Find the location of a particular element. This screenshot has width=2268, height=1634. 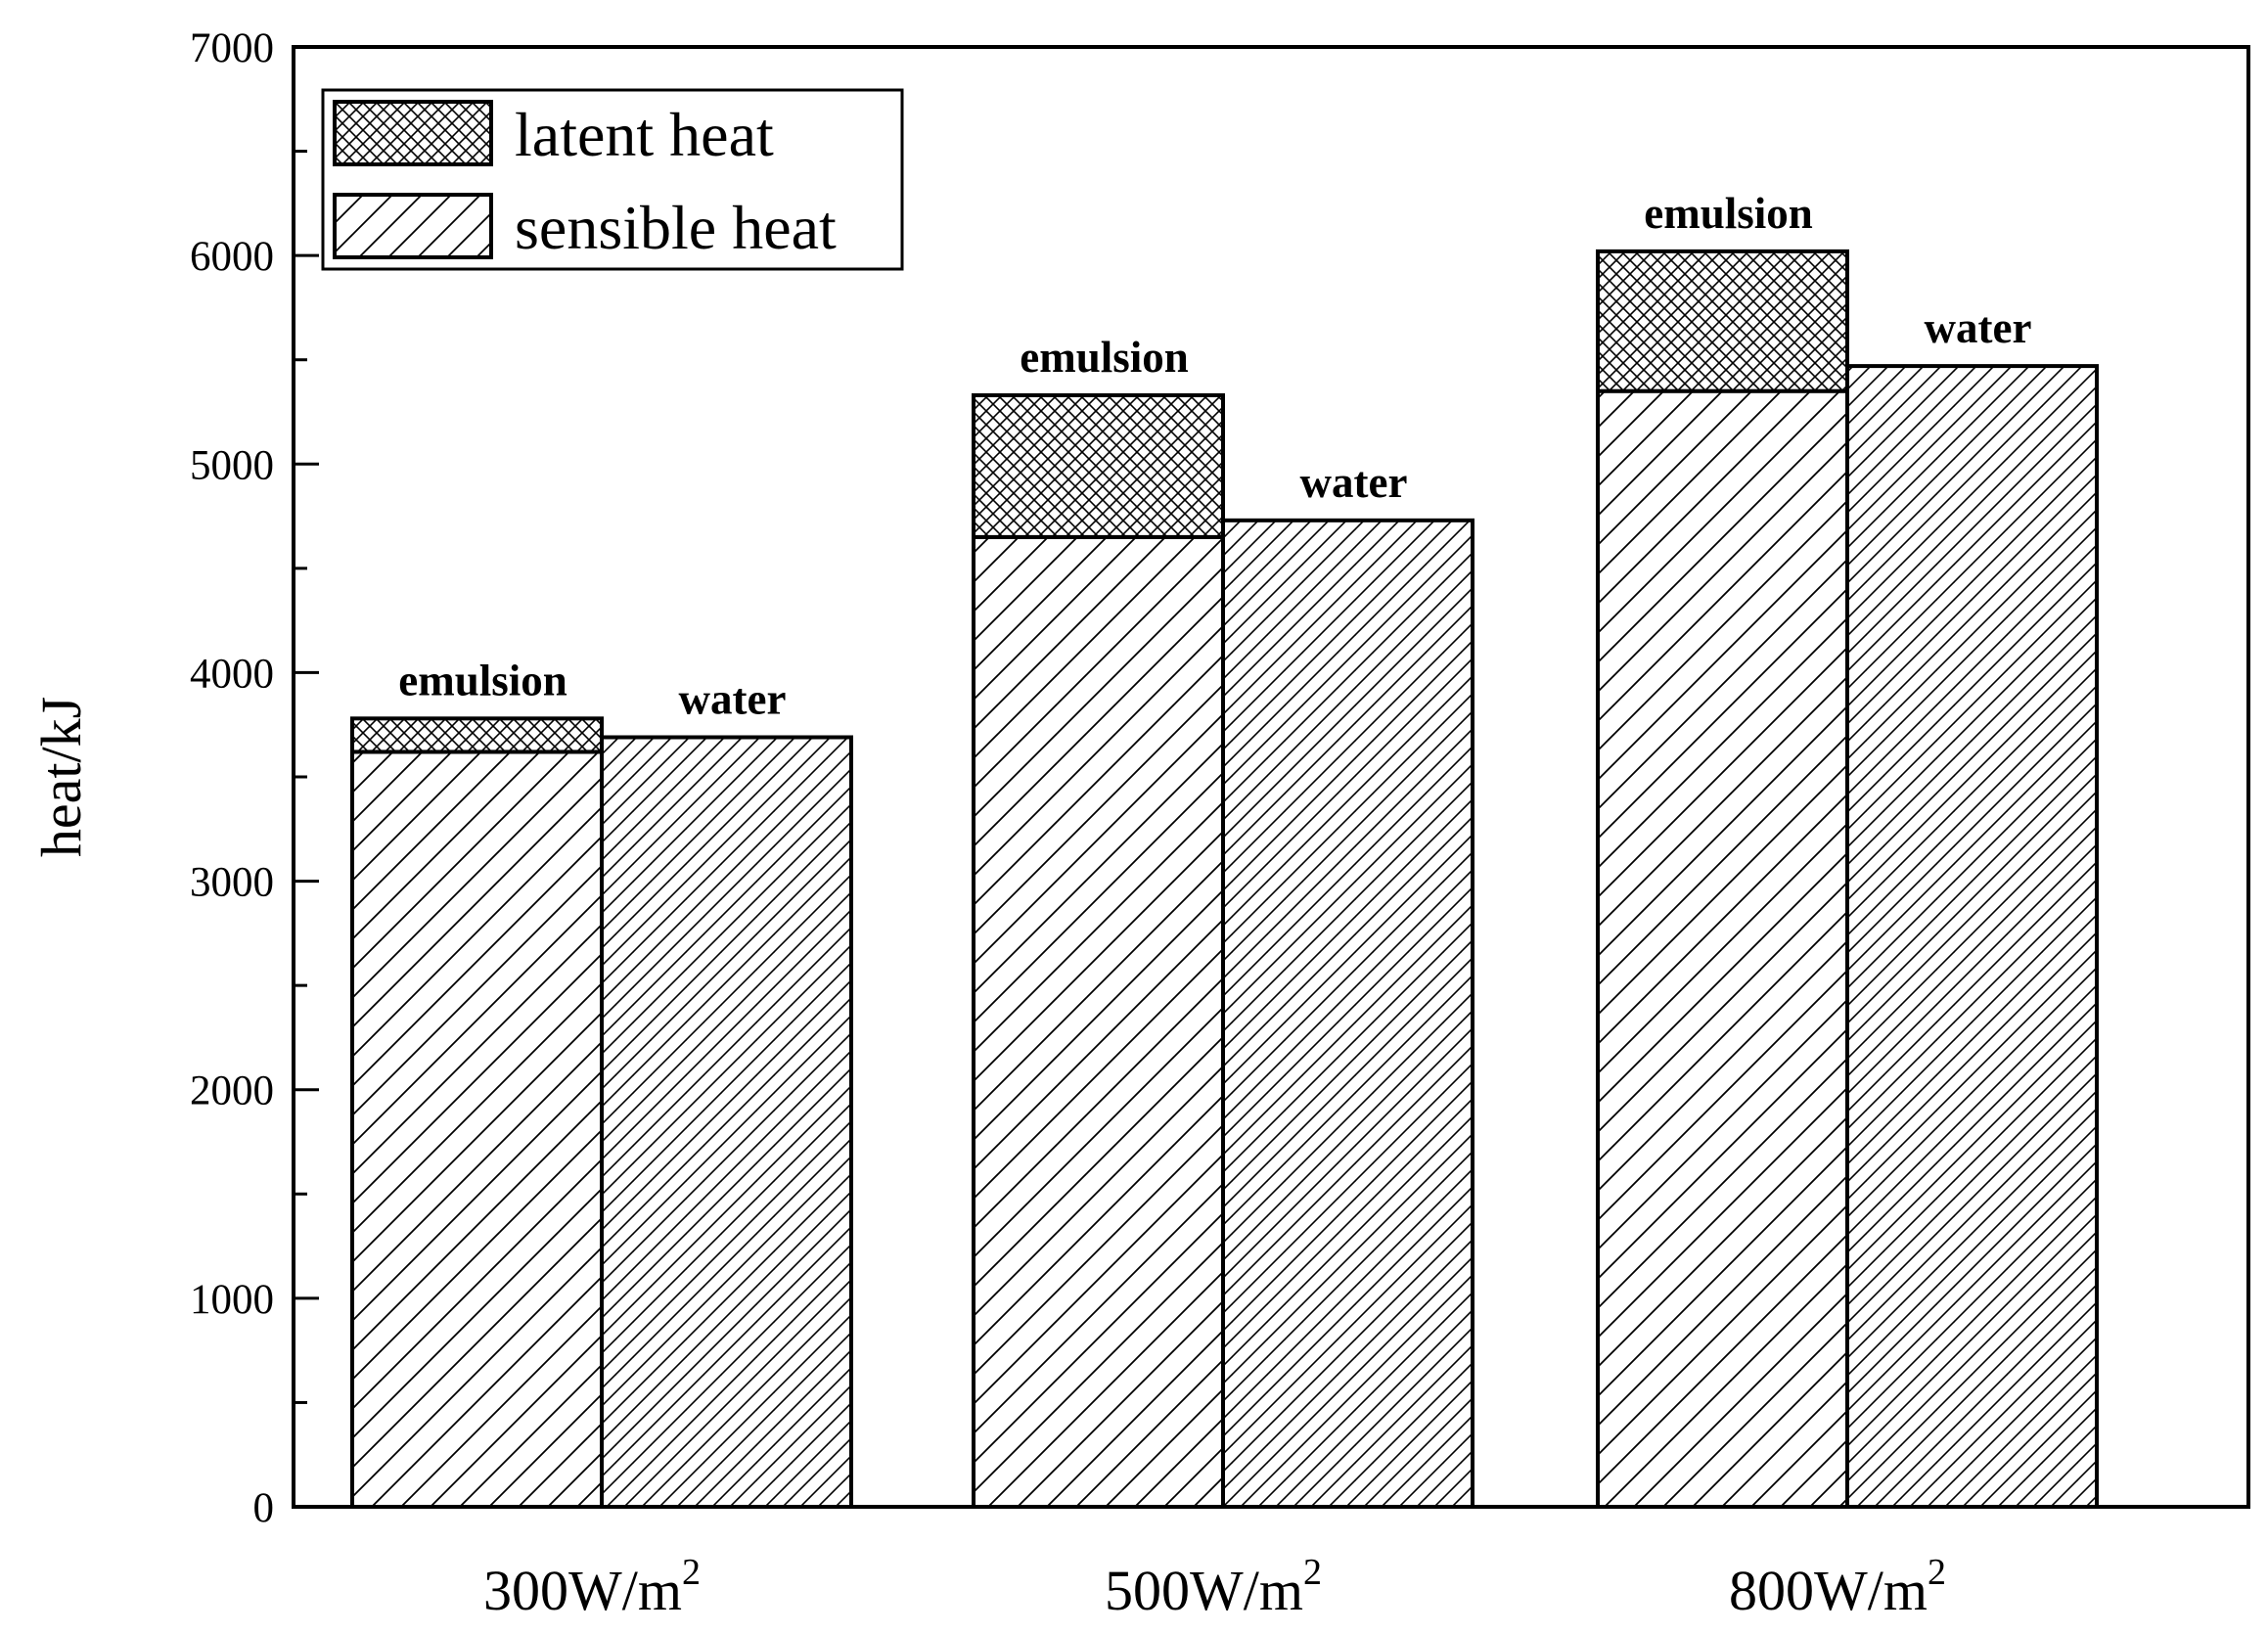

y-tick-label: 4000 is located at coordinates (232, 674).